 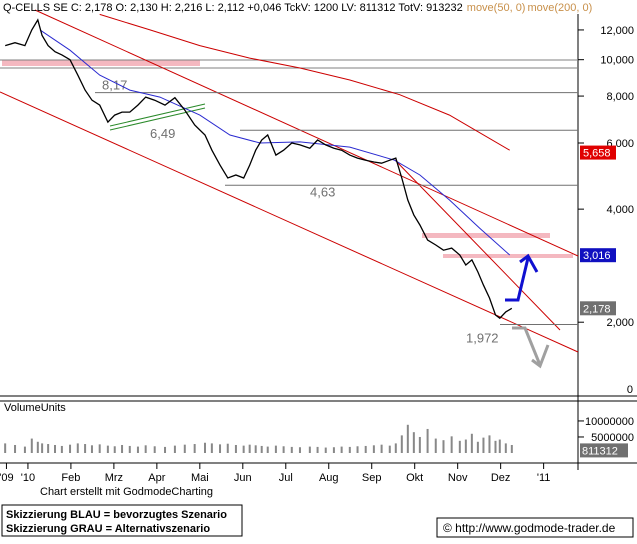 I want to click on price-marker-label: 5,658, so click(x=597, y=154).